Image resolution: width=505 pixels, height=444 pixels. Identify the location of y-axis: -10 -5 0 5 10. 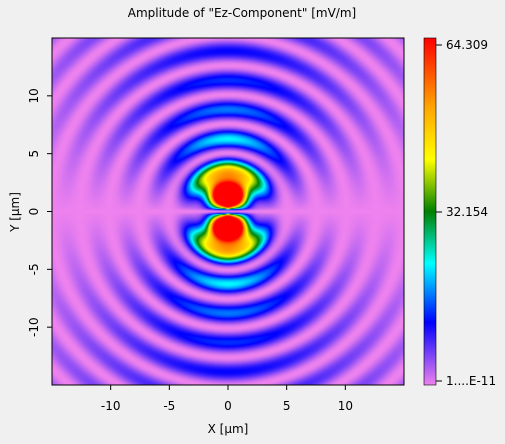
(39, 212).